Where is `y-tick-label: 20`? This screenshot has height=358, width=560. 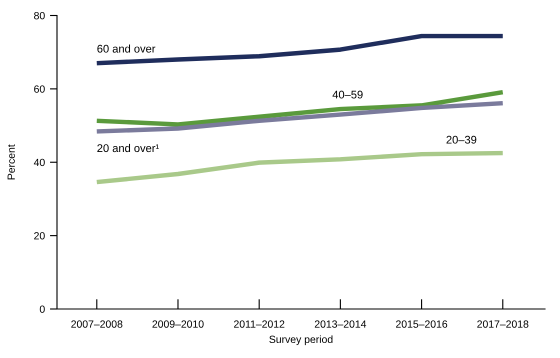 y-tick-label: 20 is located at coordinates (39, 236).